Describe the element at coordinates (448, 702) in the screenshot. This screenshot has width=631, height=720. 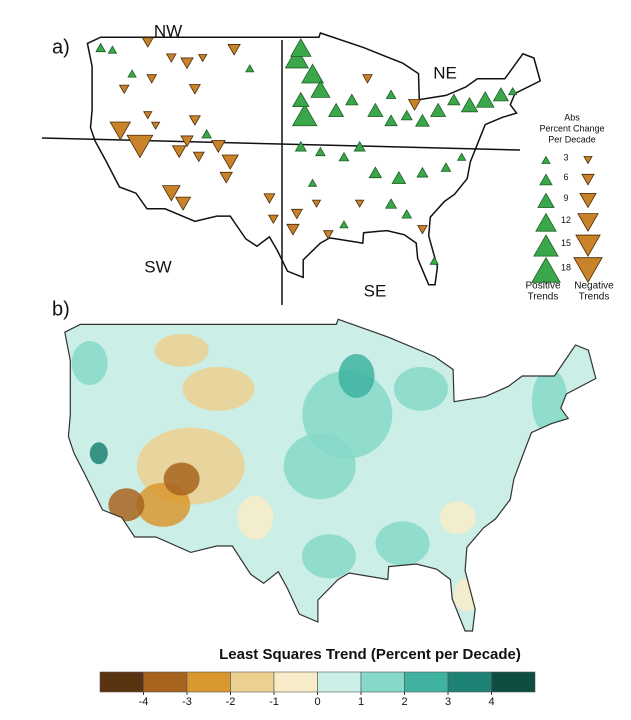
I see `colorbar-tick-label: 3` at that location.